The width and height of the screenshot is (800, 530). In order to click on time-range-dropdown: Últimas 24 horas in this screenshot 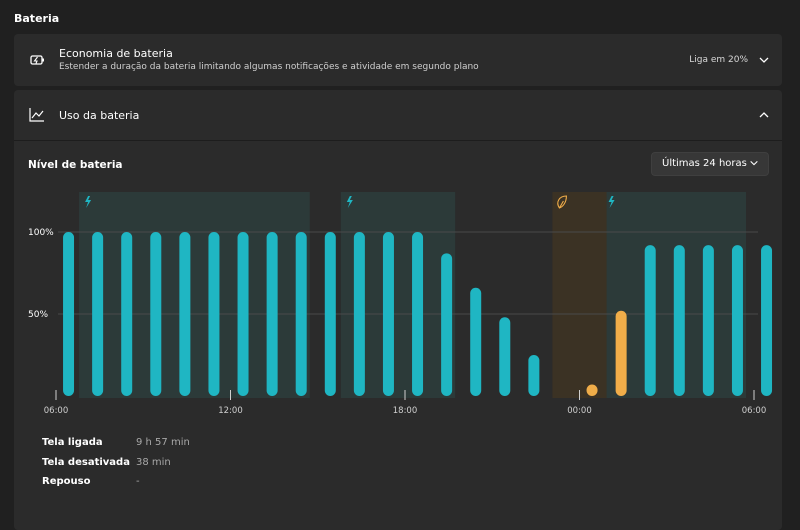, I will do `click(710, 164)`.